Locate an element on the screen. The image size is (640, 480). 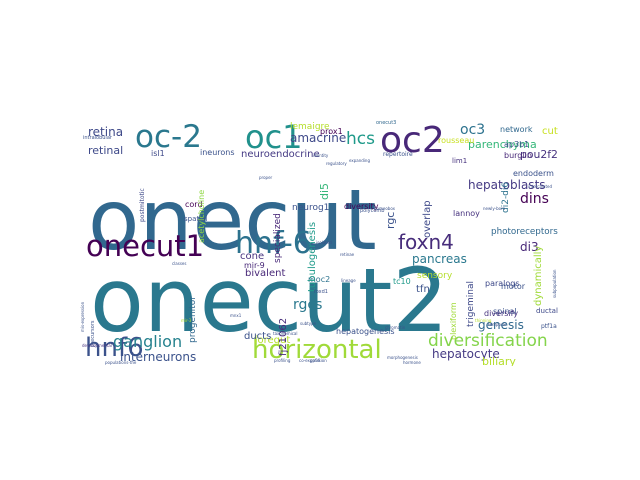
word-rgcs: rgcs is located at coordinates (307, 305).